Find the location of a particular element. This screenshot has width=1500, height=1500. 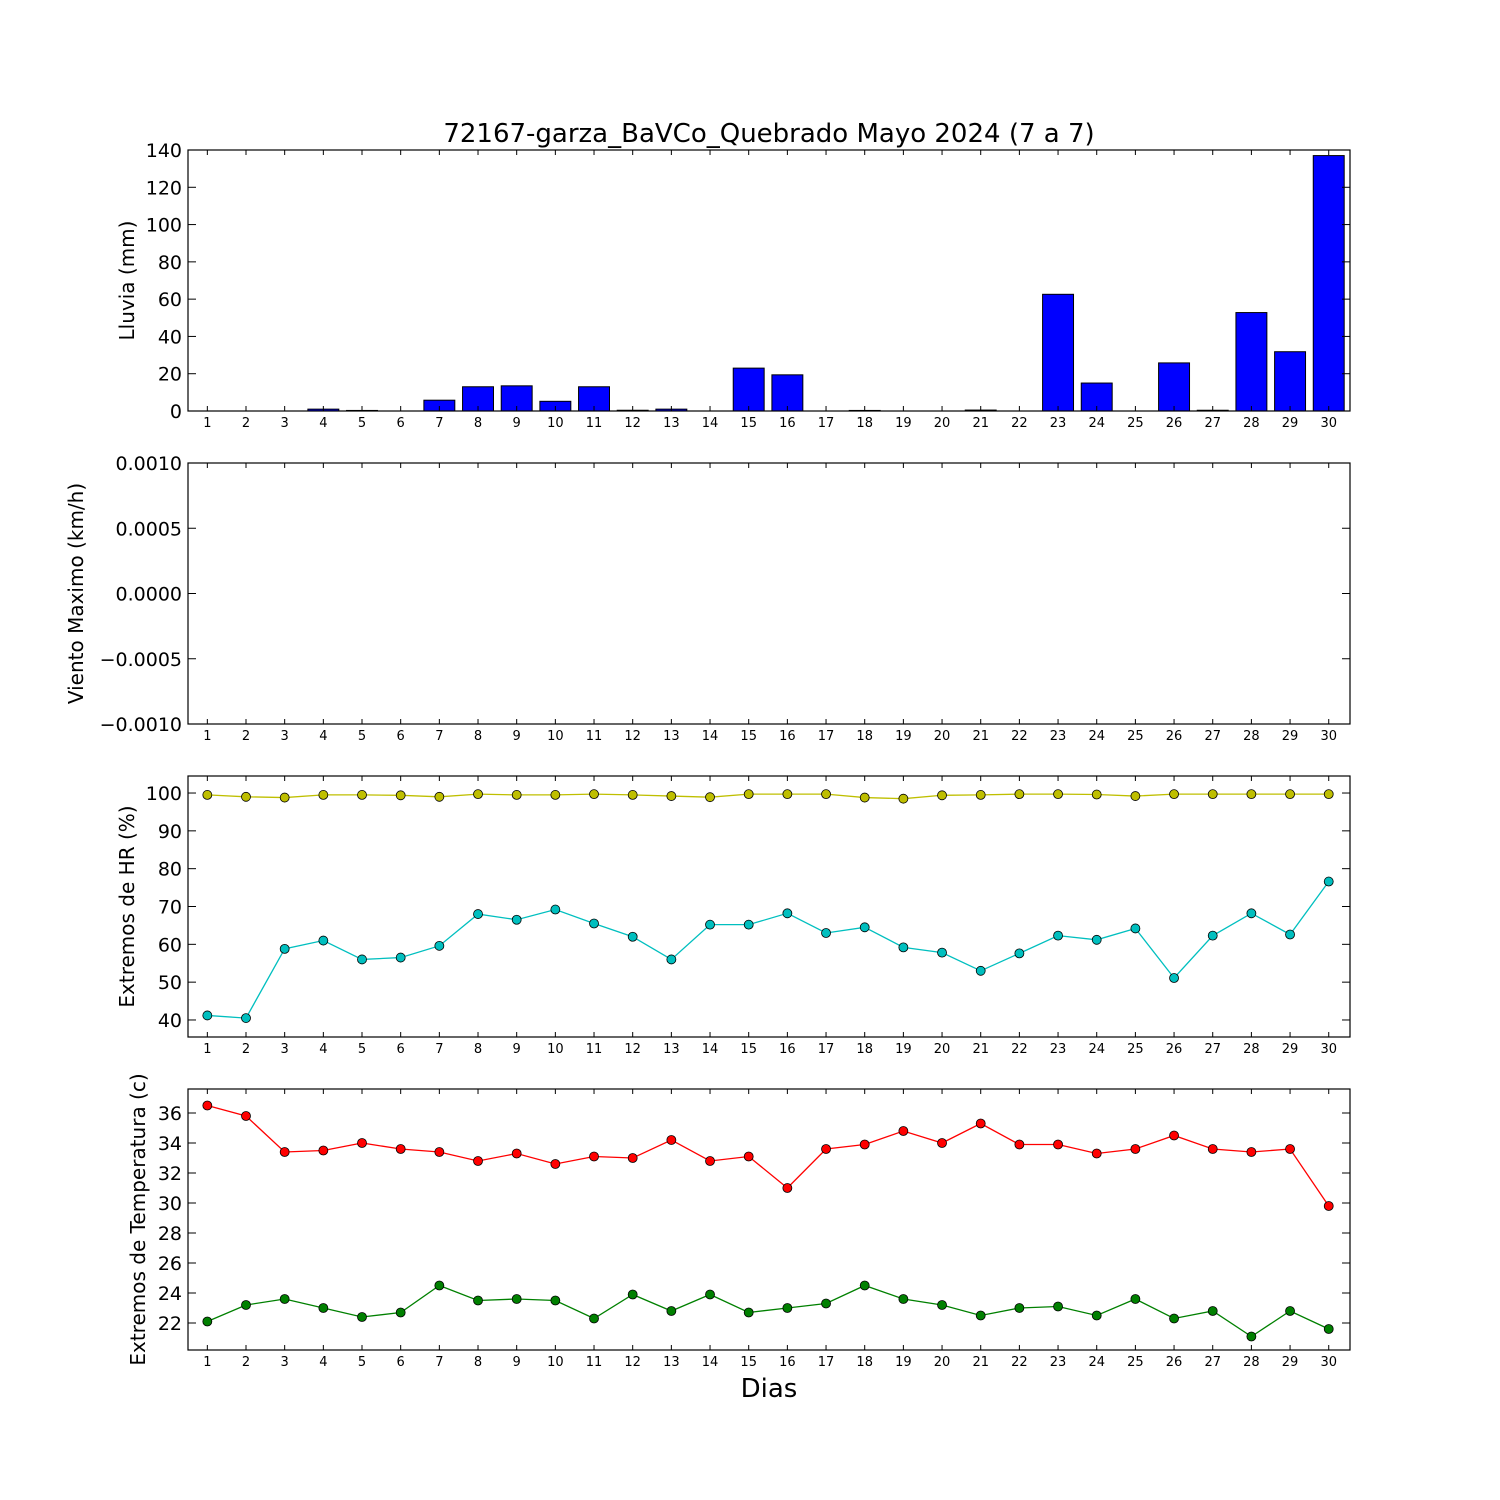

x-tick-label: 7 is located at coordinates (439, 1049).